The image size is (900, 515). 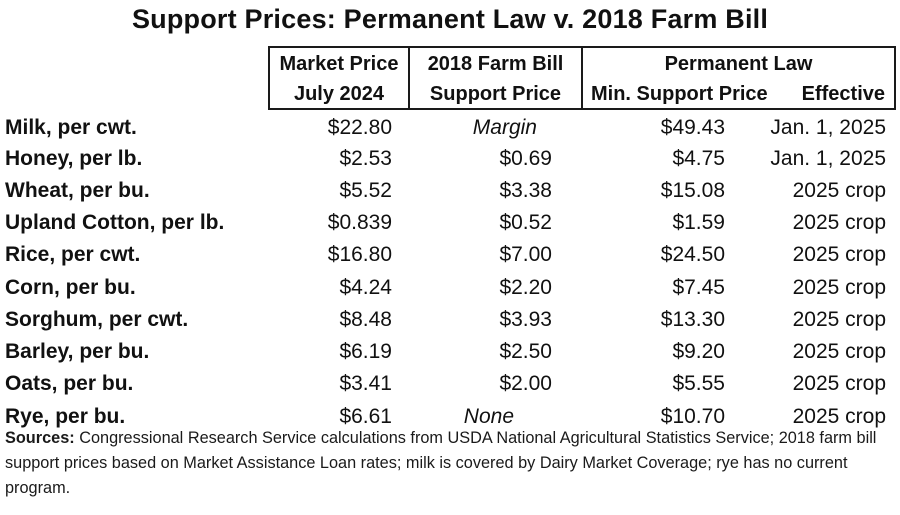 What do you see at coordinates (365, 287) in the screenshot?
I see `market-price-cell: $4.24` at bounding box center [365, 287].